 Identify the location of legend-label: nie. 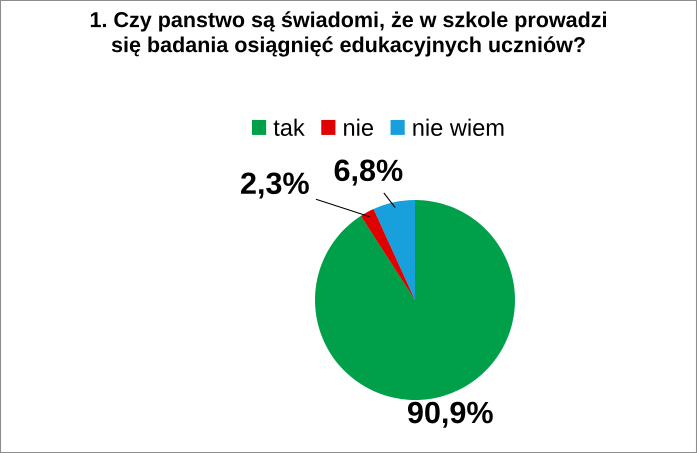
(358, 127).